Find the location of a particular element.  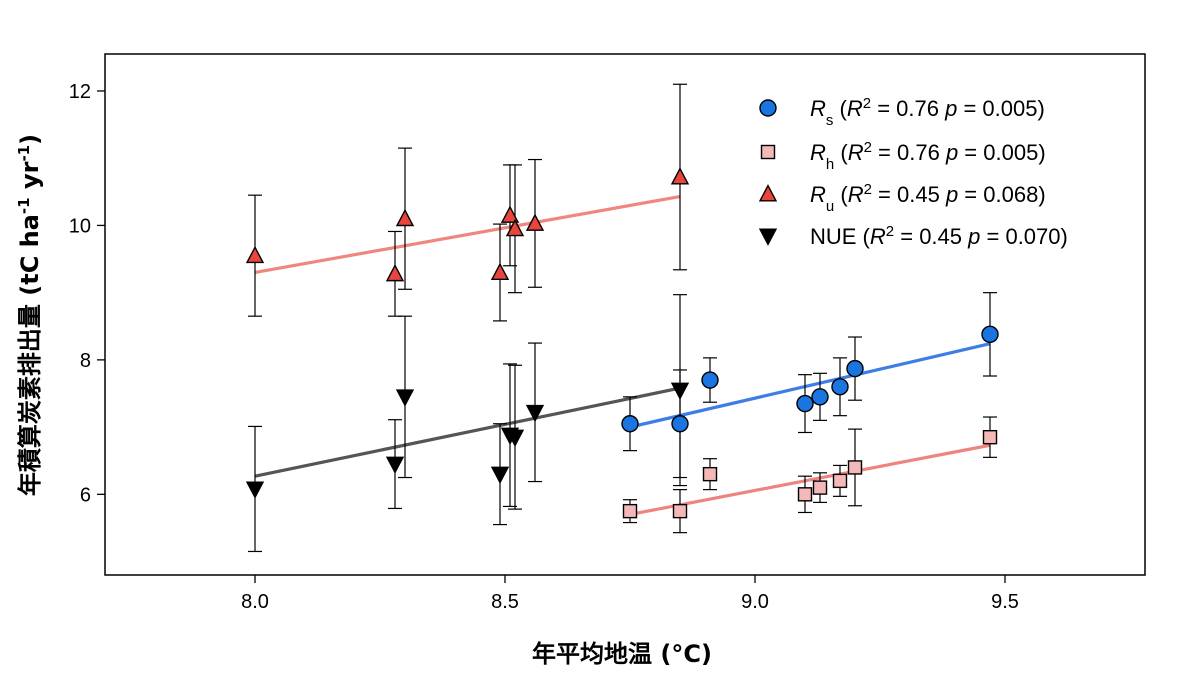

legend-item-rh: Rh (R2 = 0.76 p = 0.005) is located at coordinates (903, 156).